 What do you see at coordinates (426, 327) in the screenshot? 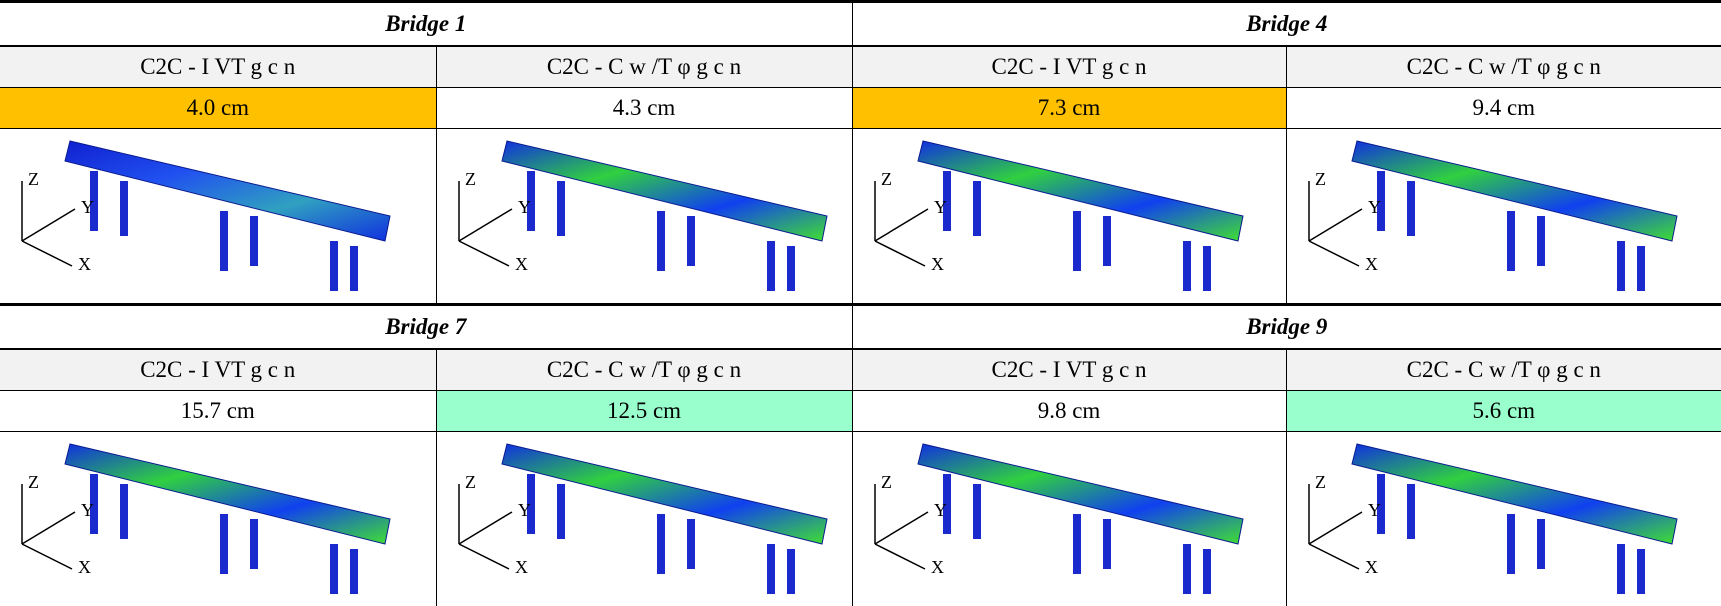
I see `bridge-title: Bridge 7` at bounding box center [426, 327].